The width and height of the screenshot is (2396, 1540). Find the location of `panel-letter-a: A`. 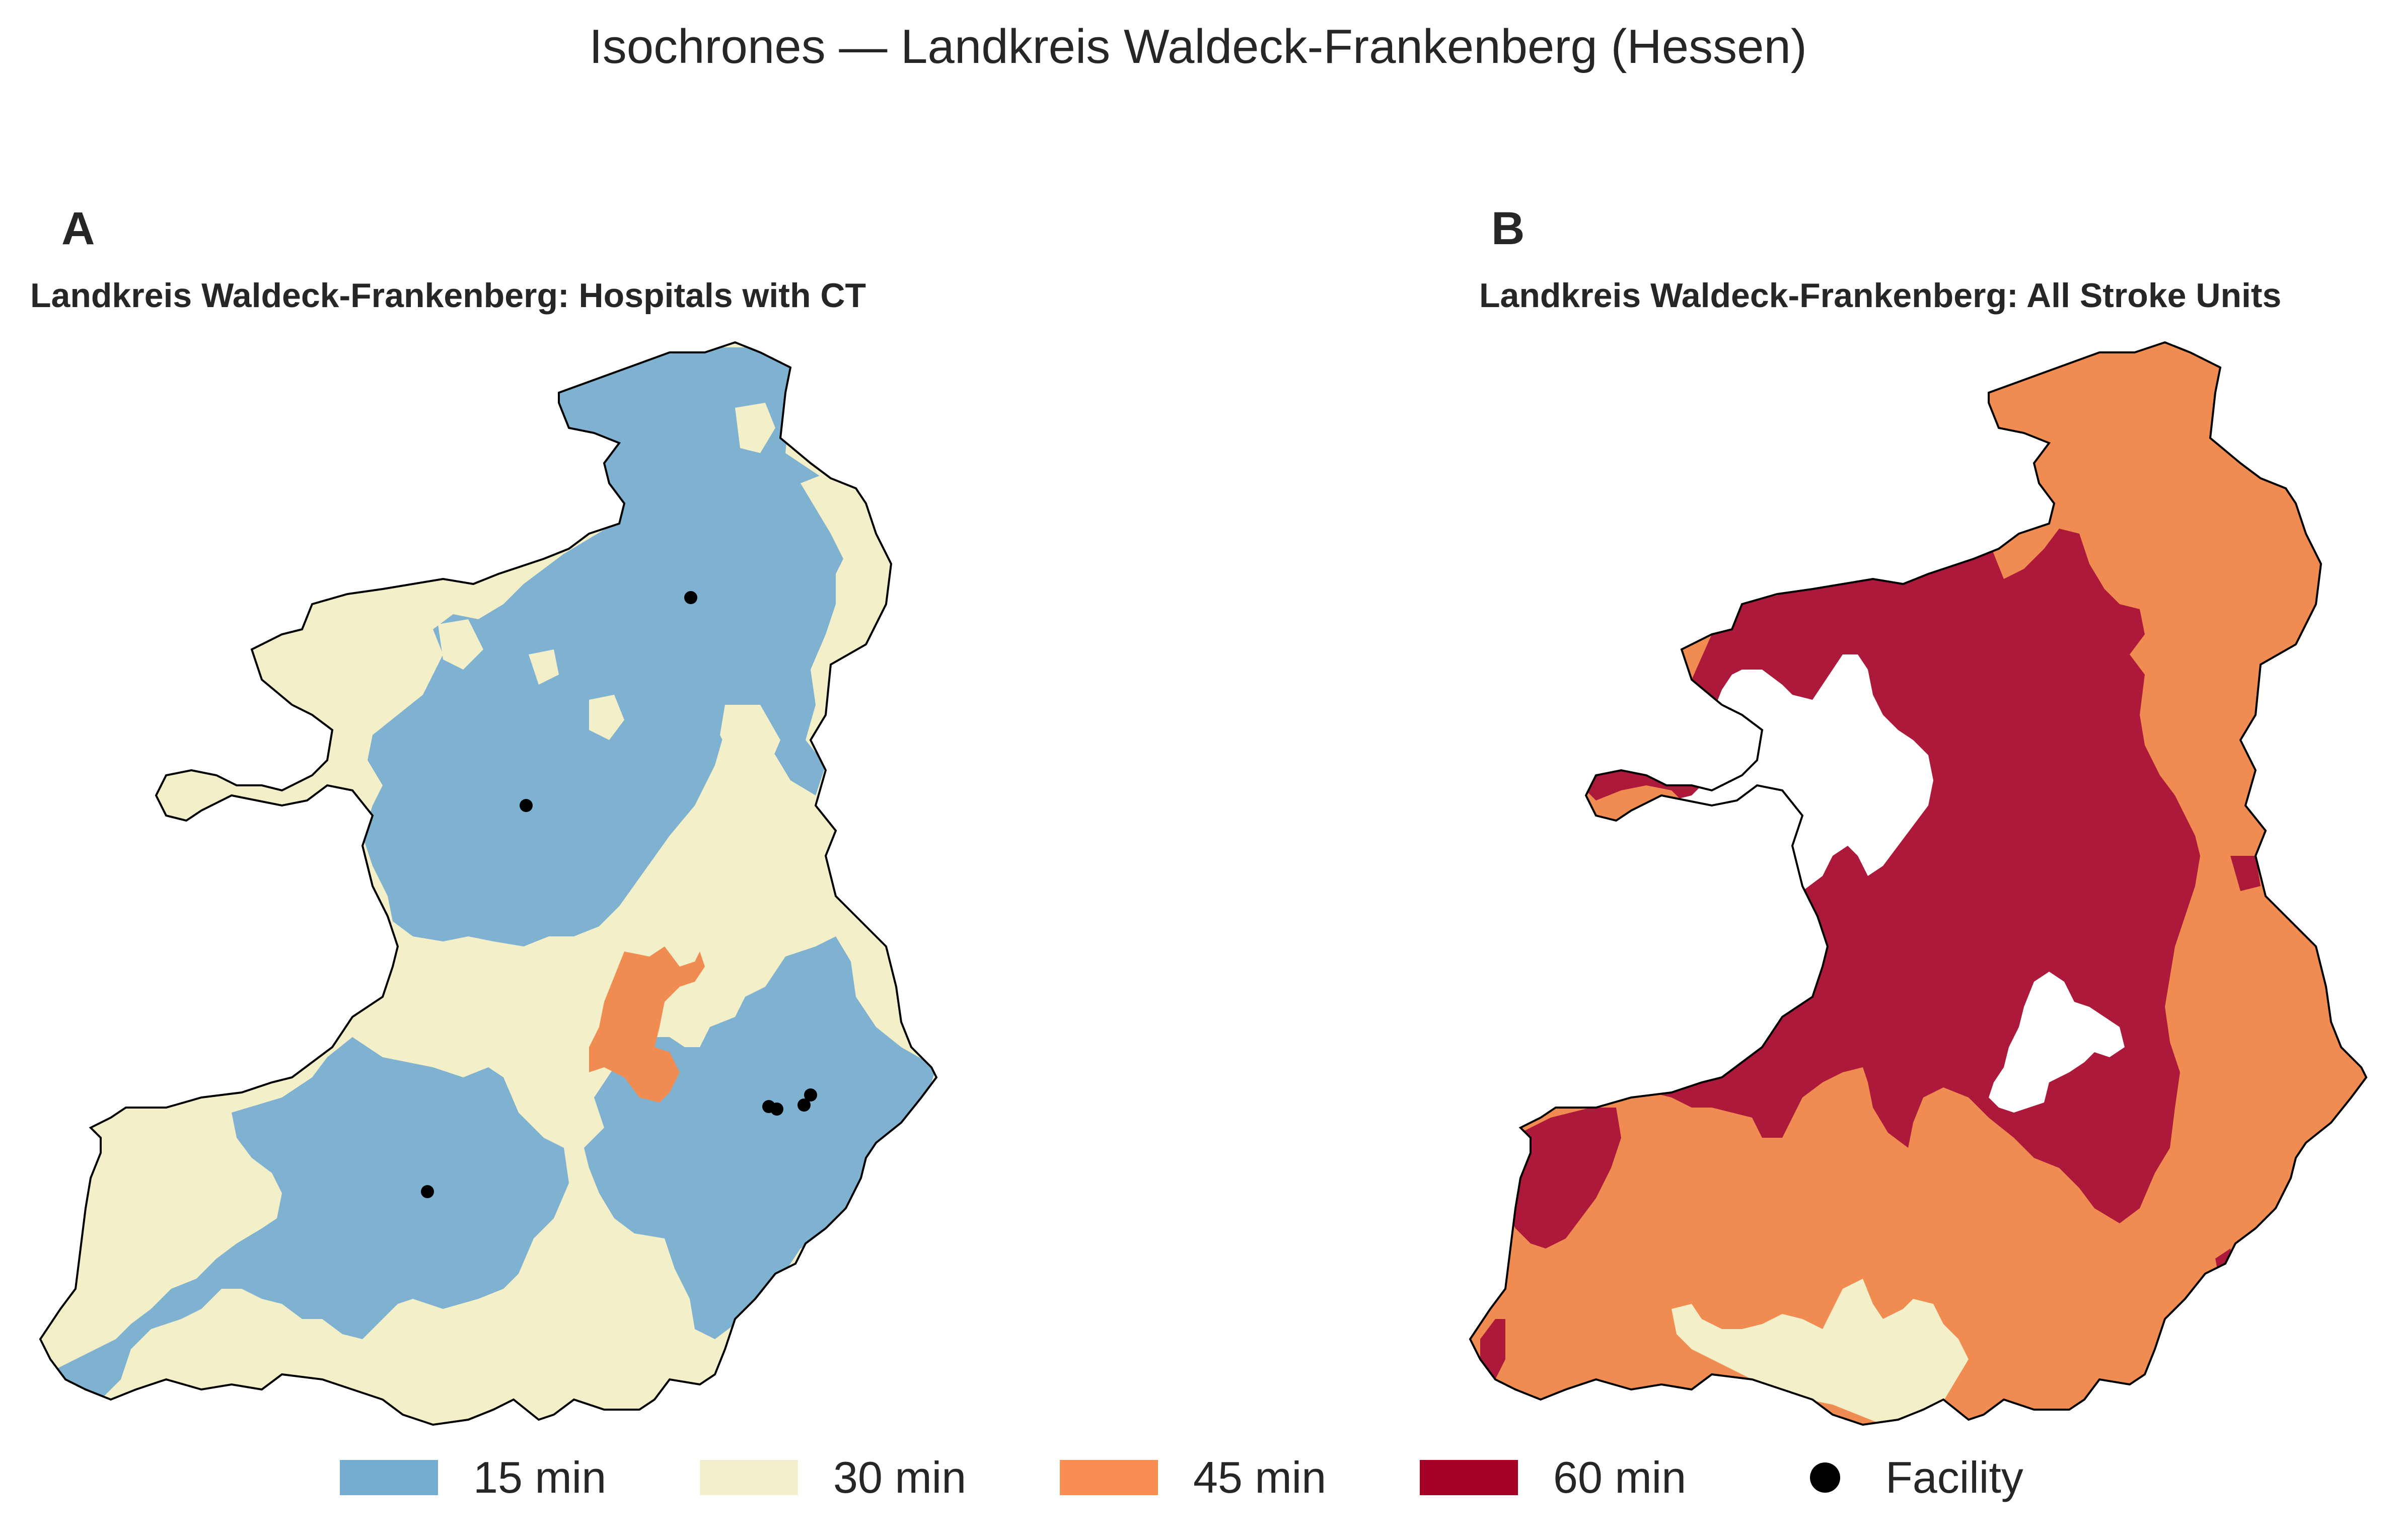

panel-letter-a: A is located at coordinates (78, 229).